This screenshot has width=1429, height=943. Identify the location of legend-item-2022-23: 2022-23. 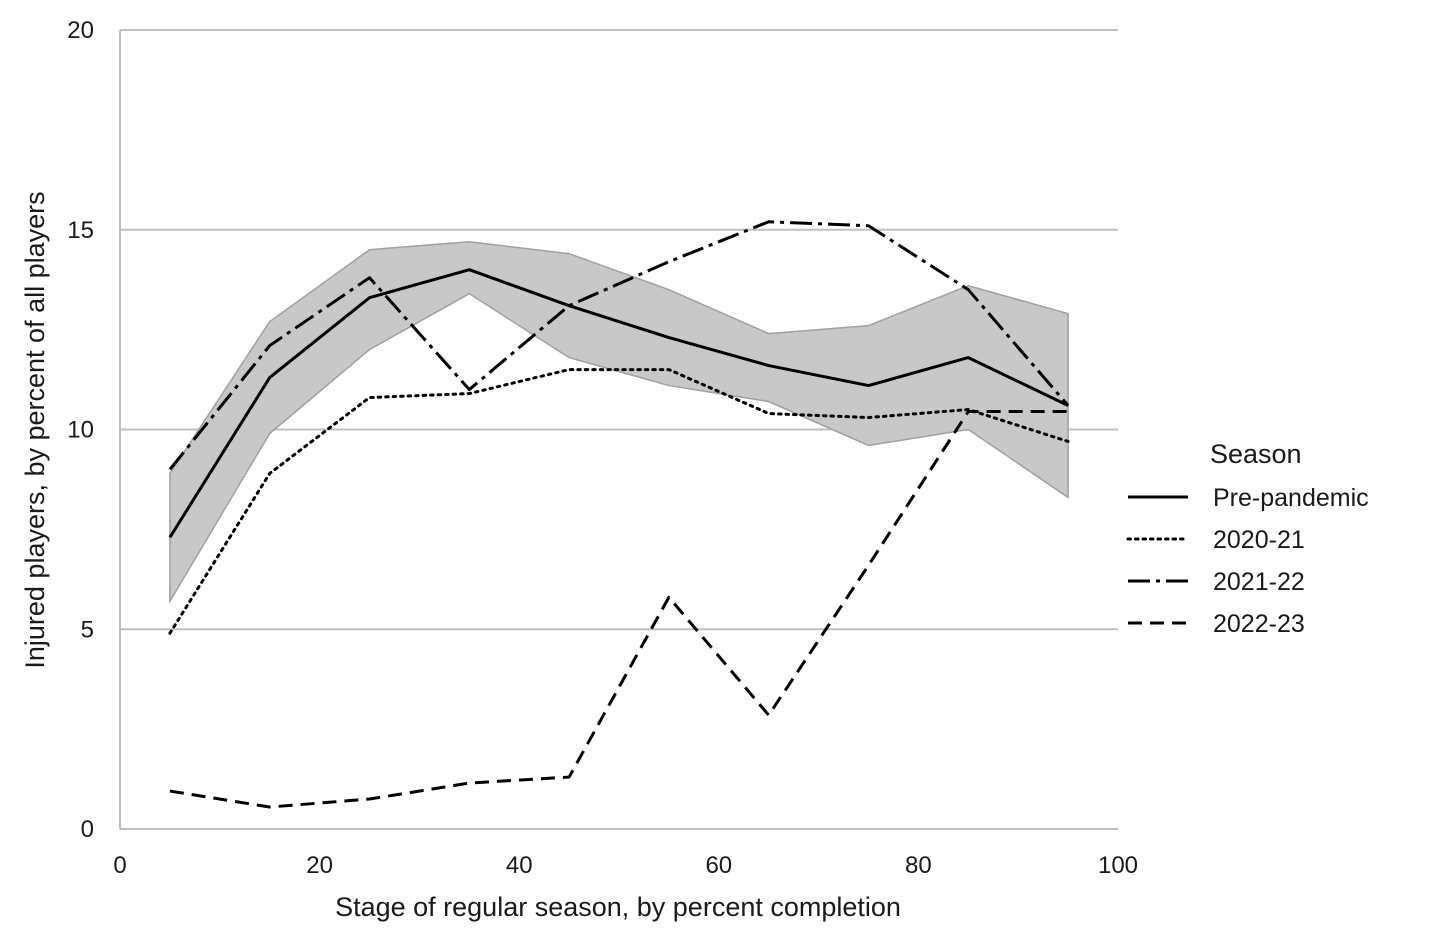
(1216, 624).